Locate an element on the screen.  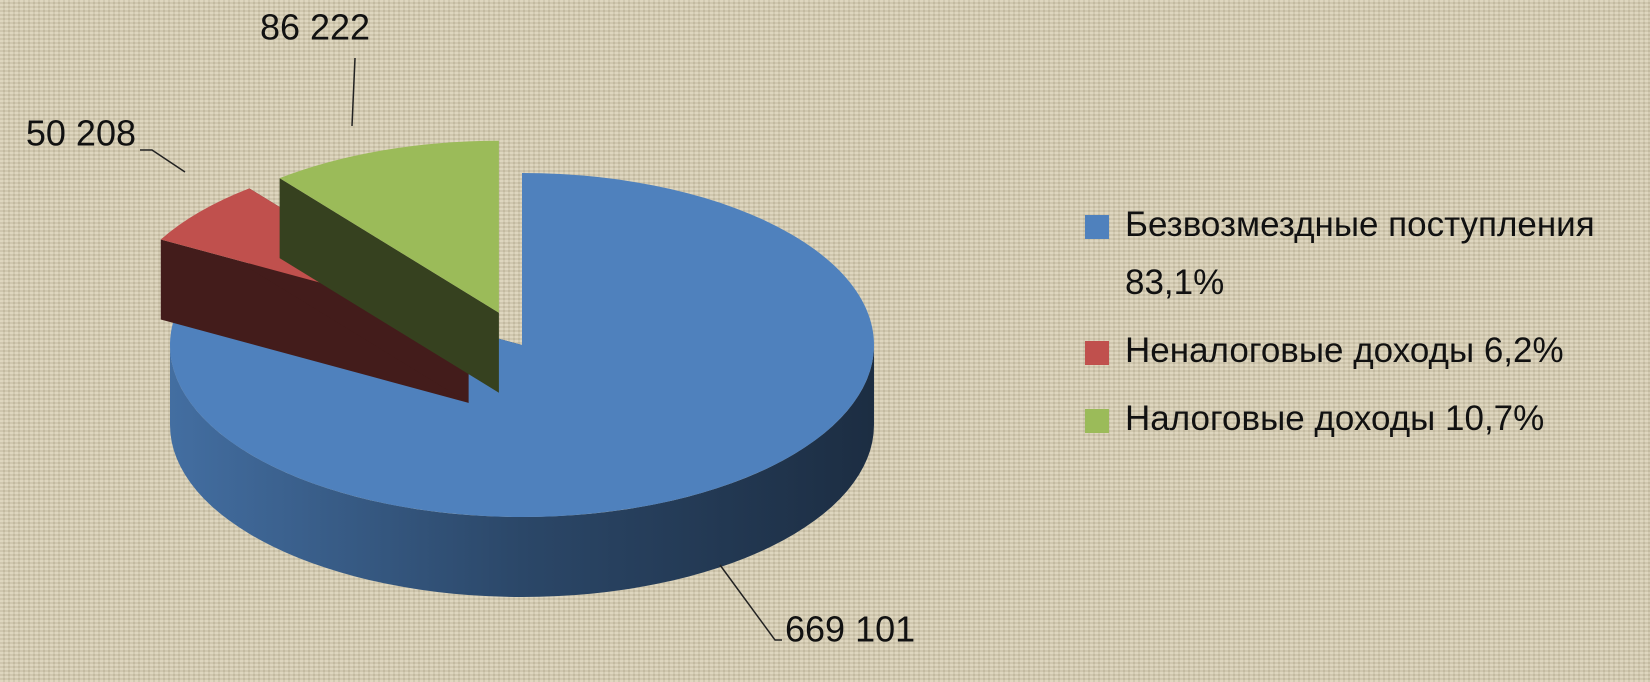
legend-item: Неналоговые доходы 6,2% is located at coordinates (1345, 351).